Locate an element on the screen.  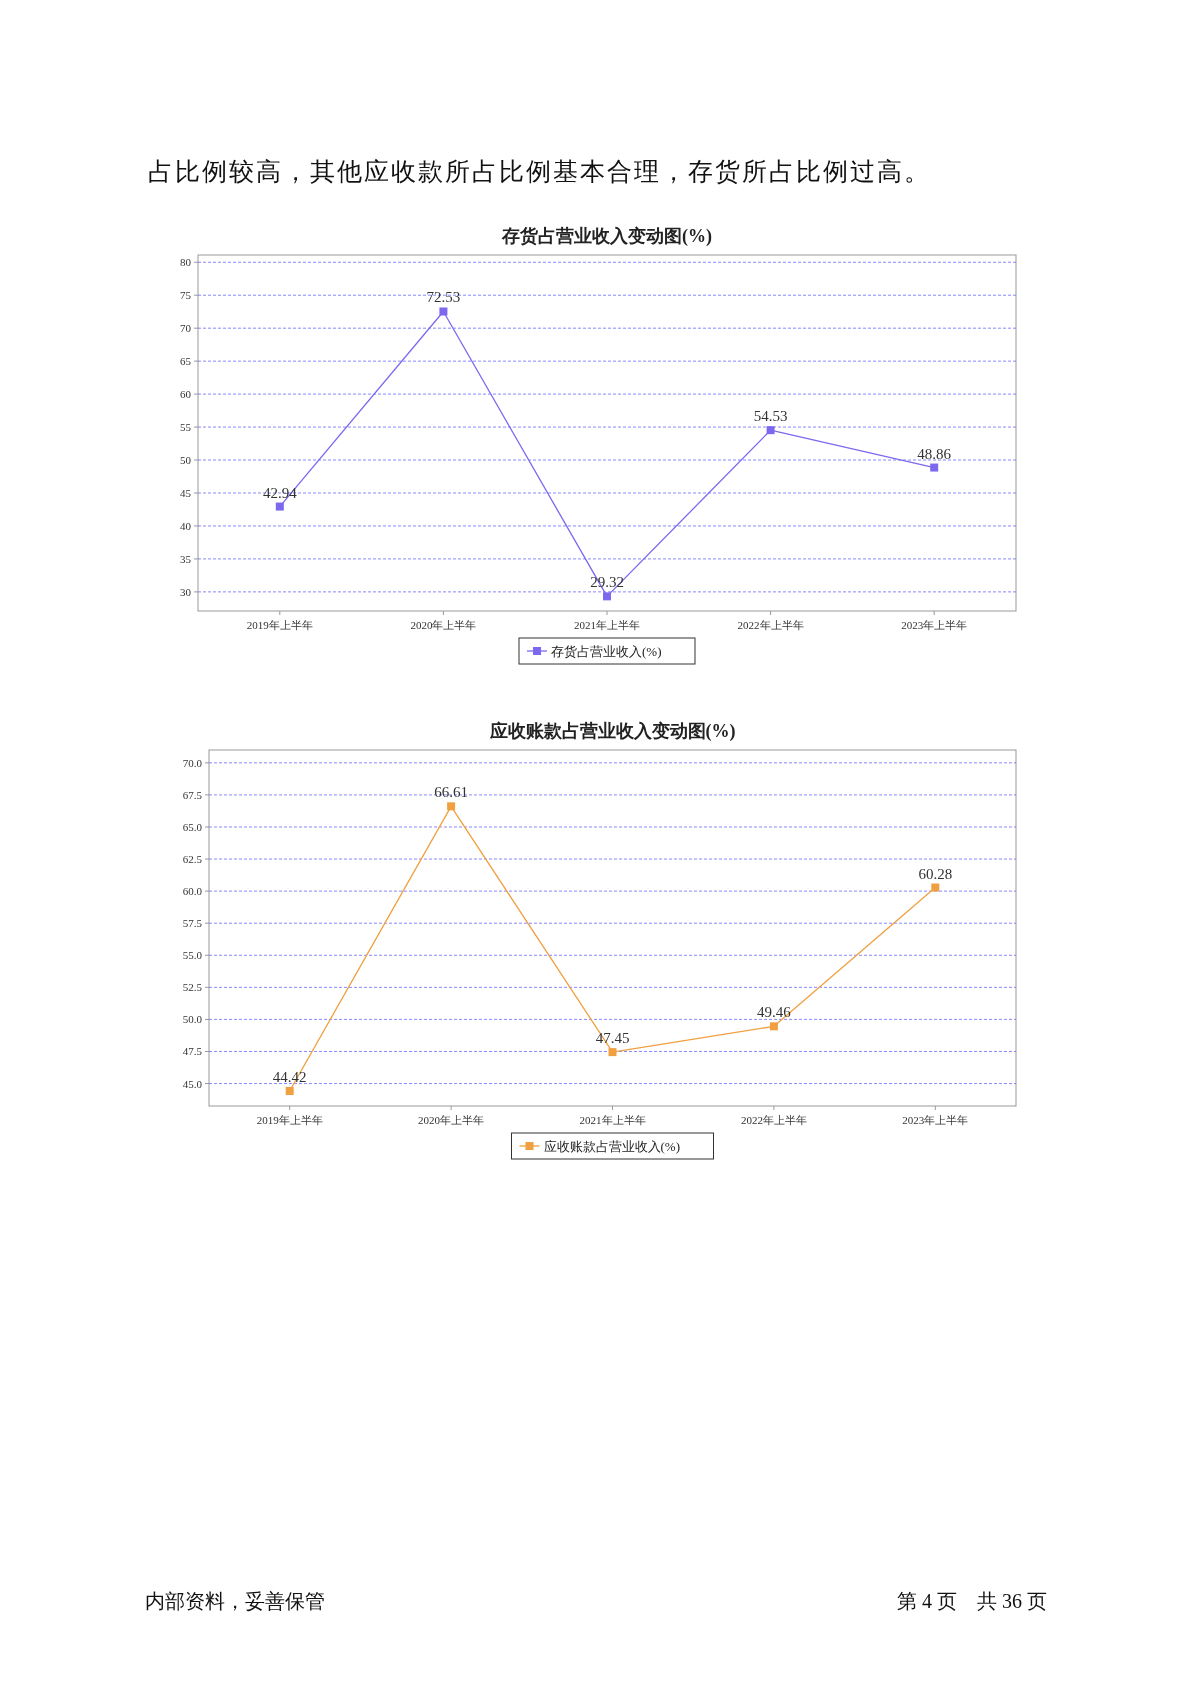
y-tick-label: 47.5 is located at coordinates (192, 1051).